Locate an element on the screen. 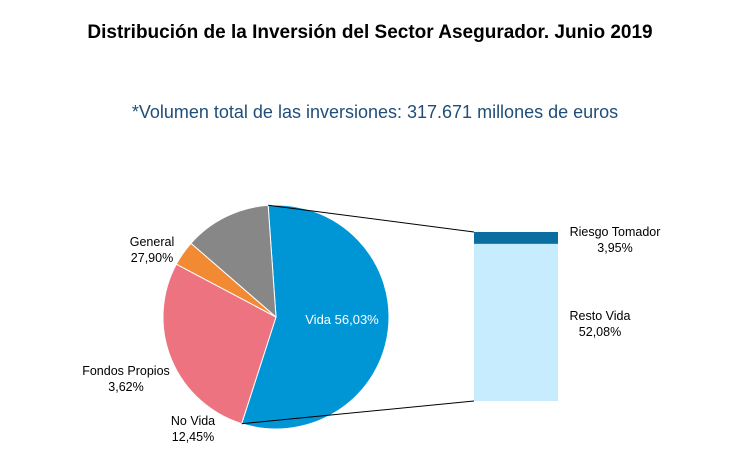  label-novida-name: No Vida is located at coordinates (193, 421).